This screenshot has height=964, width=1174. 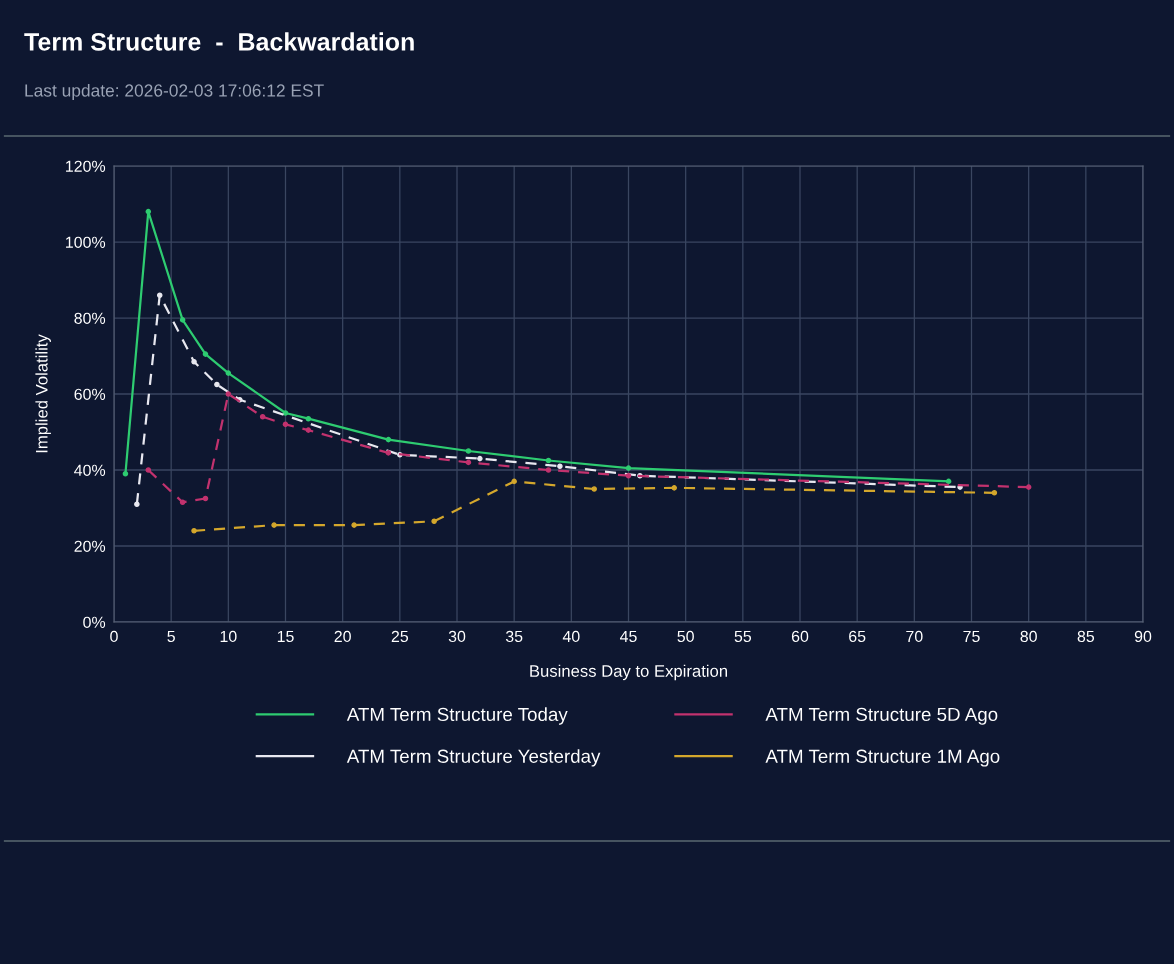 I want to click on y-tick-label: 120%, so click(x=86, y=166).